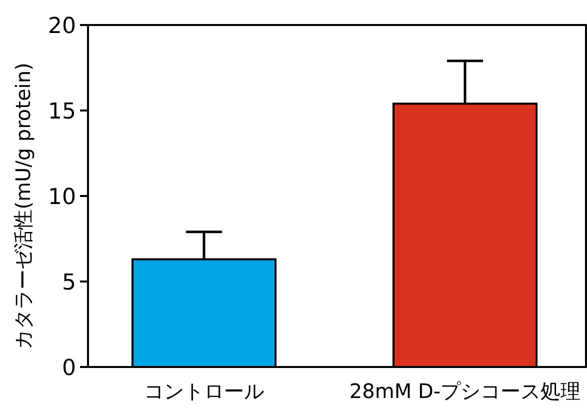 The width and height of the screenshot is (587, 417). Describe the element at coordinates (62, 26) in the screenshot. I see `y-tick-label: 20` at that location.